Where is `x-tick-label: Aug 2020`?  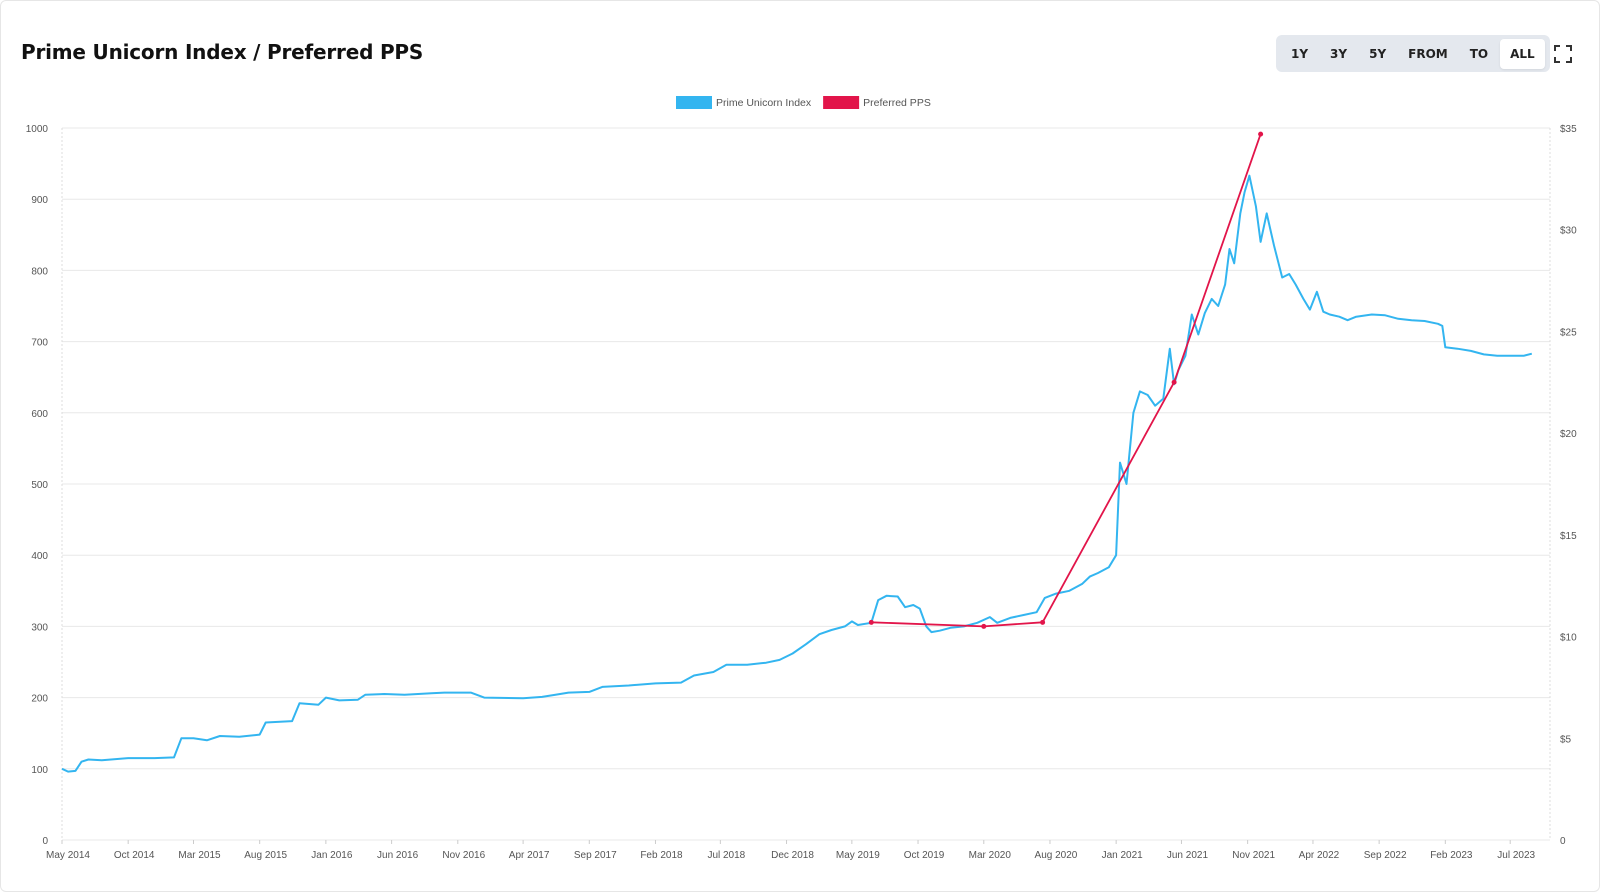 x-tick-label: Aug 2020 is located at coordinates (1056, 855).